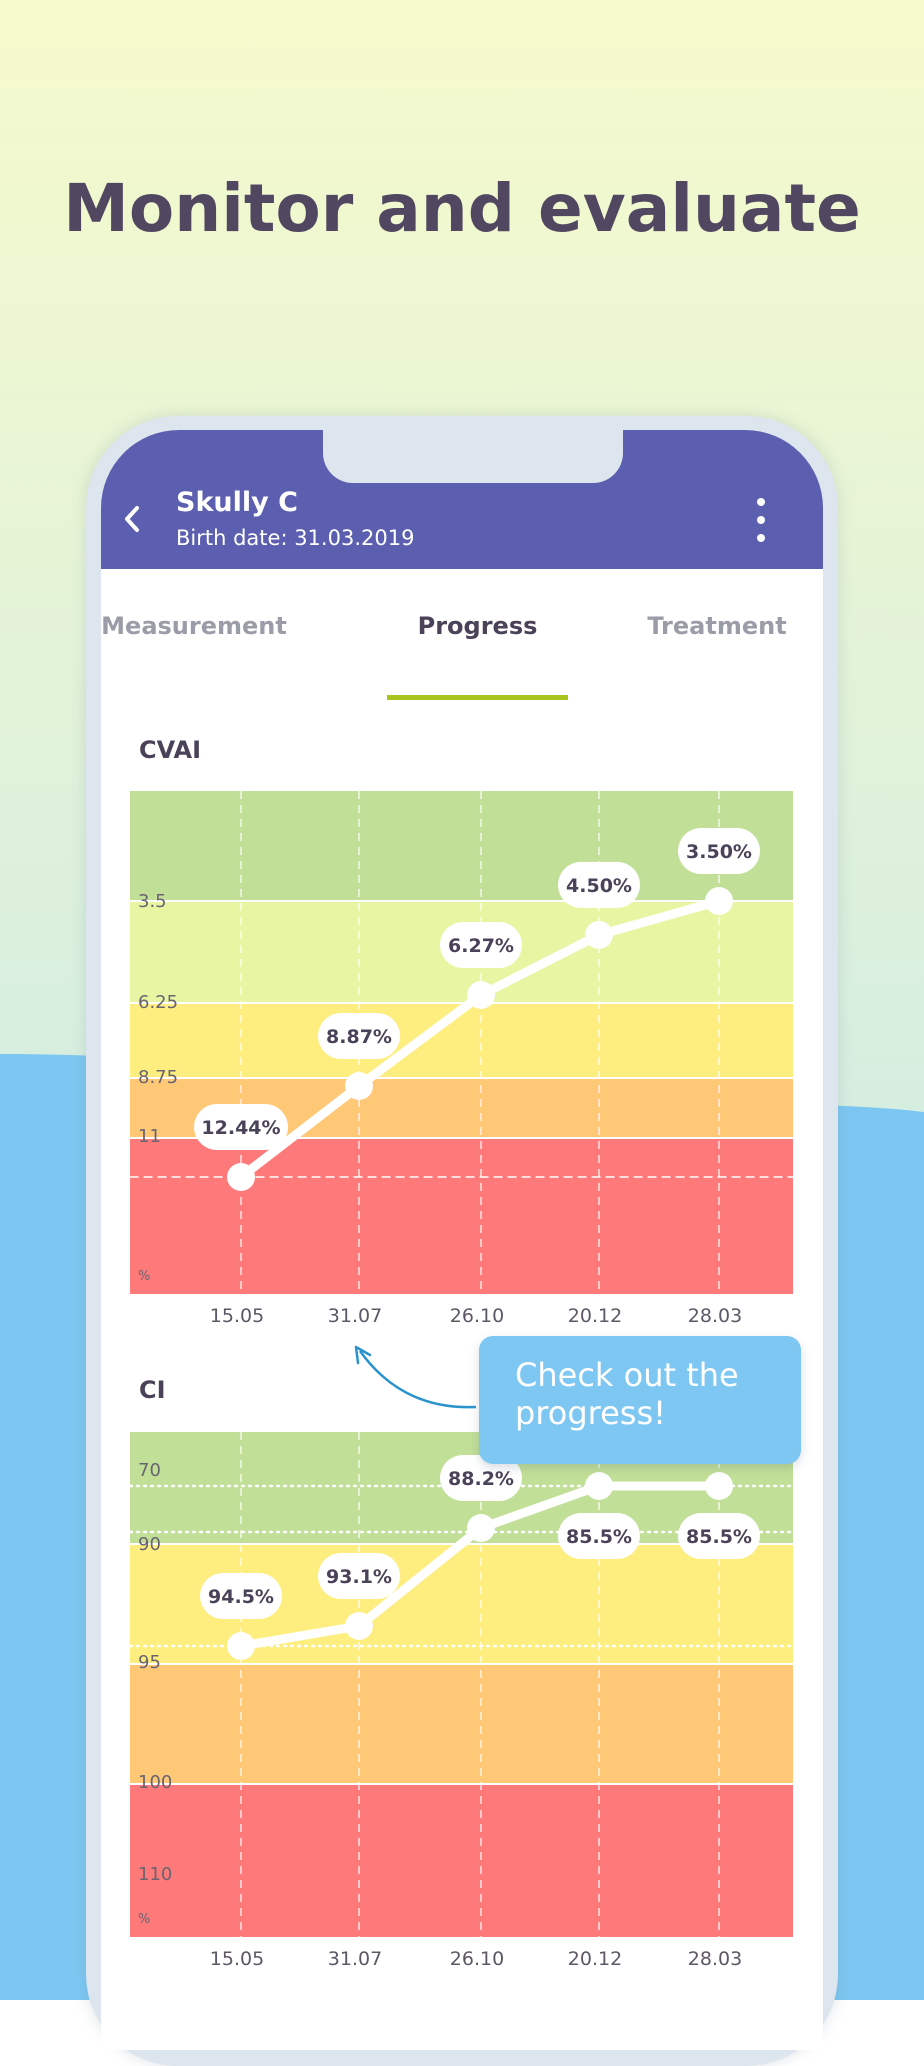  What do you see at coordinates (194, 626) in the screenshot?
I see `tab-measurement: Measurement` at bounding box center [194, 626].